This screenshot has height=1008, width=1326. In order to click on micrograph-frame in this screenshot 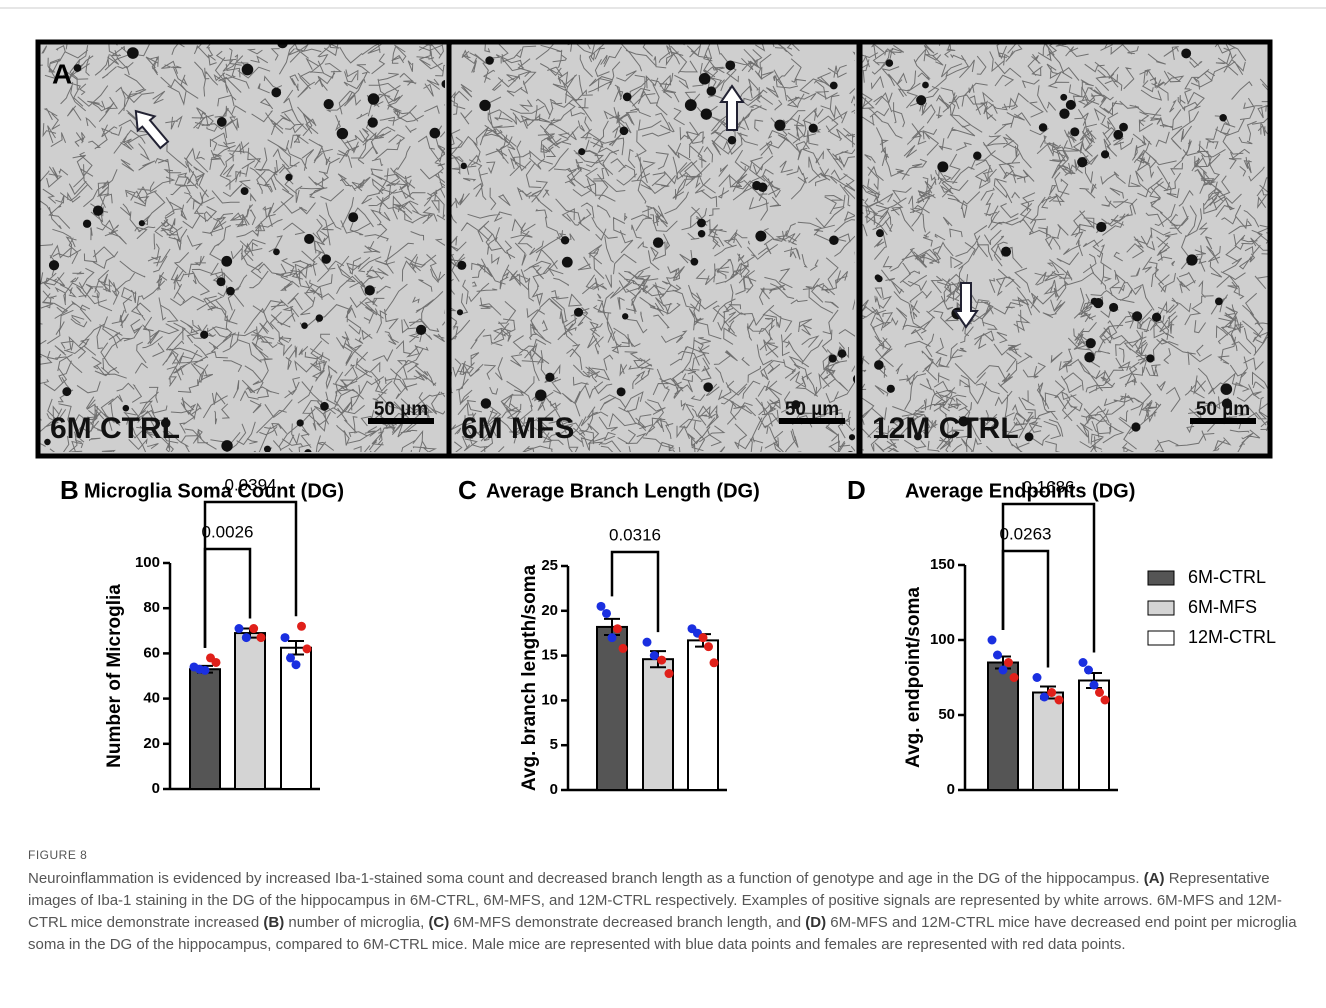, I will do `click(1065, 249)`.